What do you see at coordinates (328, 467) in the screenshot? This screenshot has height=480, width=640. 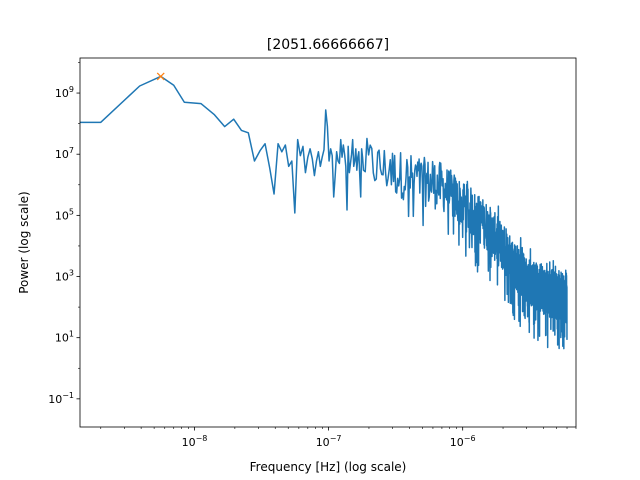 I see `x-axis-label: Frequency [Hz] (log scale)` at bounding box center [328, 467].